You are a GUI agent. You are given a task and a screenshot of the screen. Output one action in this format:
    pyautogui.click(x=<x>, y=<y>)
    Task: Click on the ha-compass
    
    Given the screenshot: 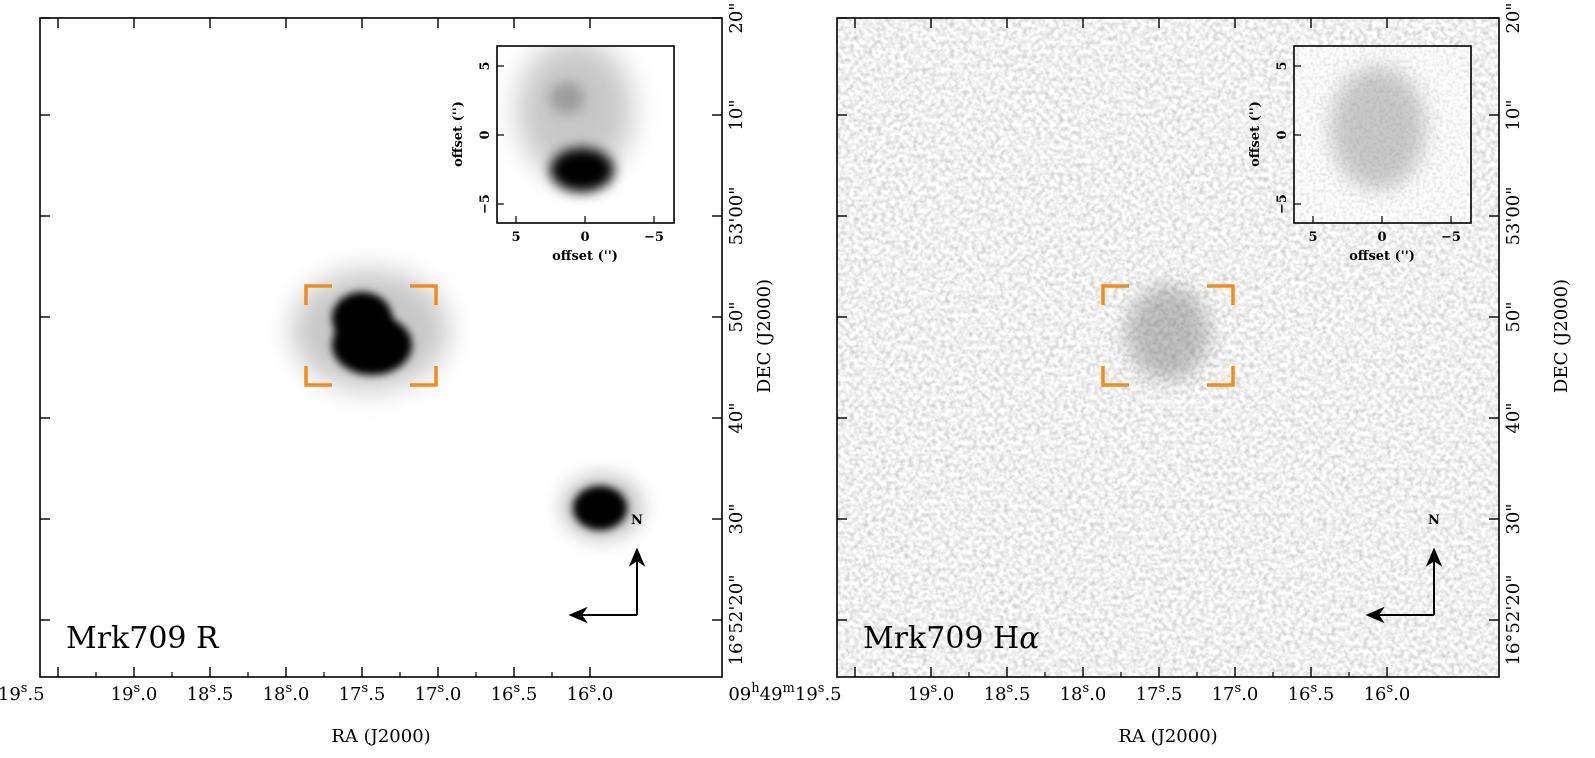 What is the action you would take?
    pyautogui.click(x=1404, y=585)
    